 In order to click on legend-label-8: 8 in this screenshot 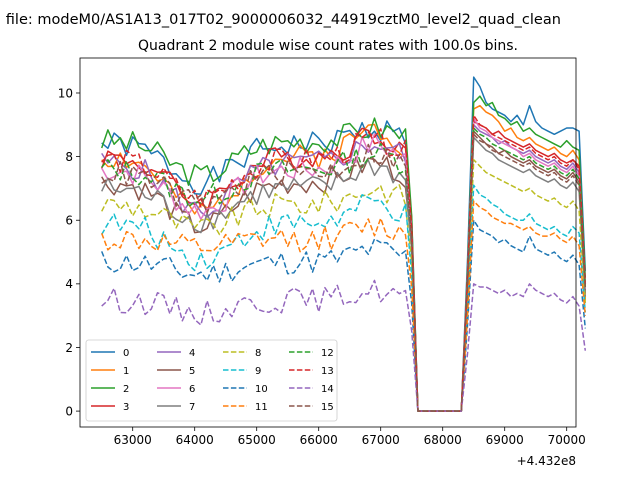, I will do `click(258, 353)`.